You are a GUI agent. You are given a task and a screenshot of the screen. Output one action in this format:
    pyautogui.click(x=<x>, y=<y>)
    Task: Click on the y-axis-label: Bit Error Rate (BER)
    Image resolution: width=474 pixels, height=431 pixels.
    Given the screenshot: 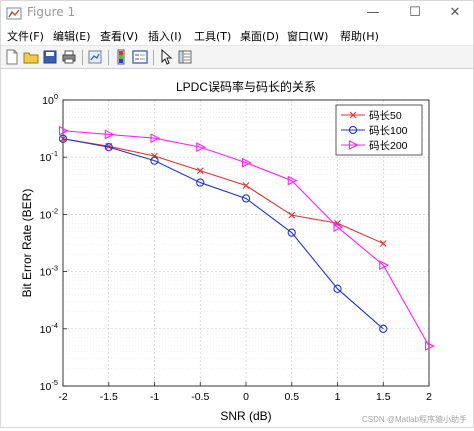 What is the action you would take?
    pyautogui.click(x=27, y=243)
    